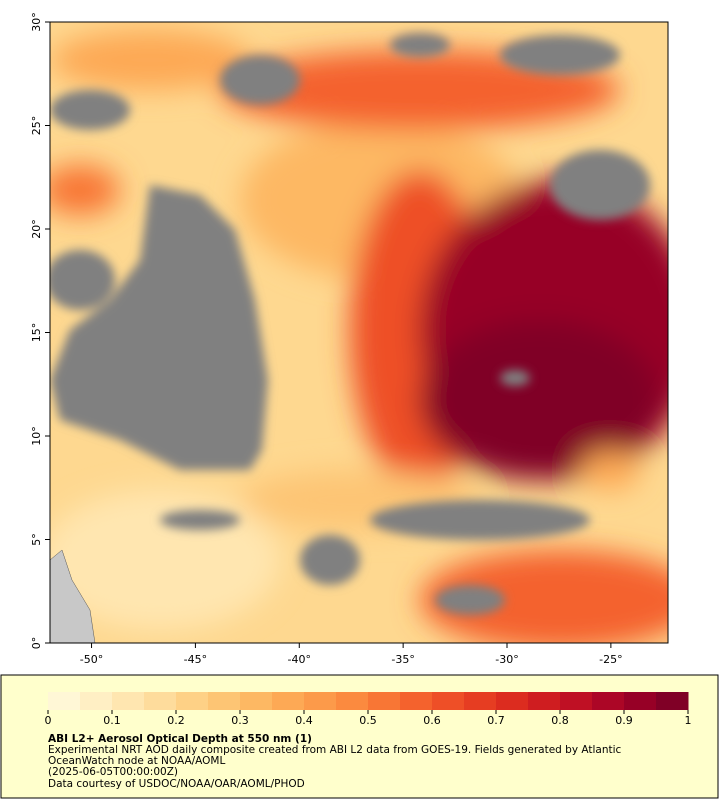  Describe the element at coordinates (36, 126) in the screenshot. I see `y-tick-label: 25°` at that location.